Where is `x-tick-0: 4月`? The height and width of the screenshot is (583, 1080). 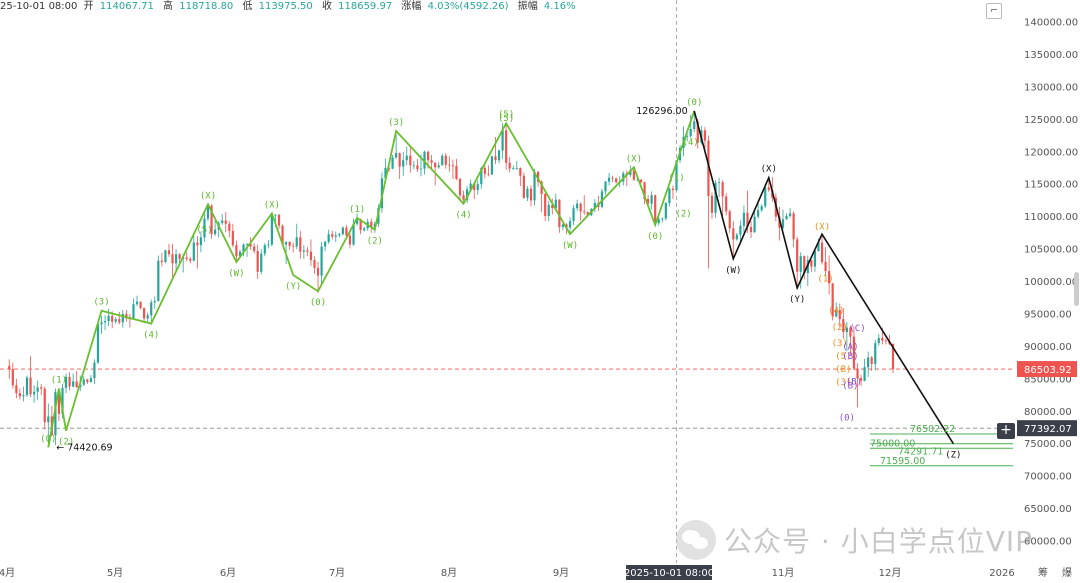
x-tick-0: 4月 is located at coordinates (7, 573).